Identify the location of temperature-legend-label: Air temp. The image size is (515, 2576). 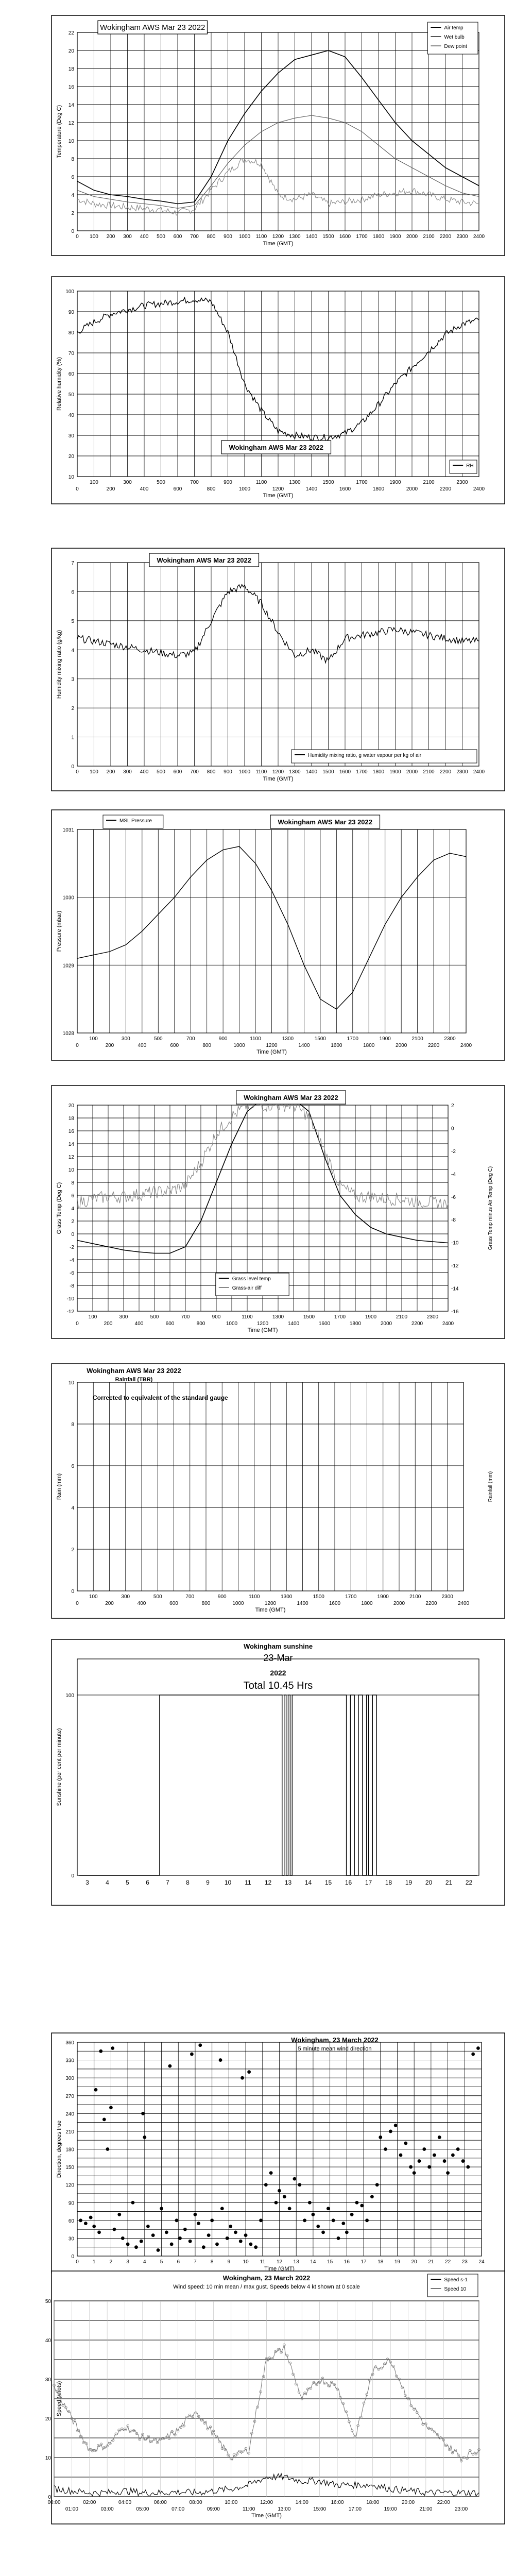
(454, 28).